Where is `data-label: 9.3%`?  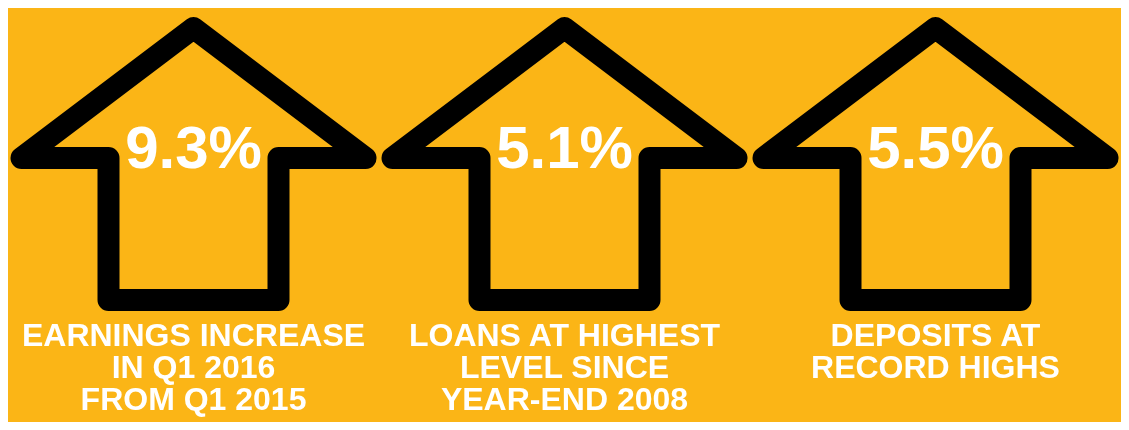 data-label: 9.3% is located at coordinates (193, 147).